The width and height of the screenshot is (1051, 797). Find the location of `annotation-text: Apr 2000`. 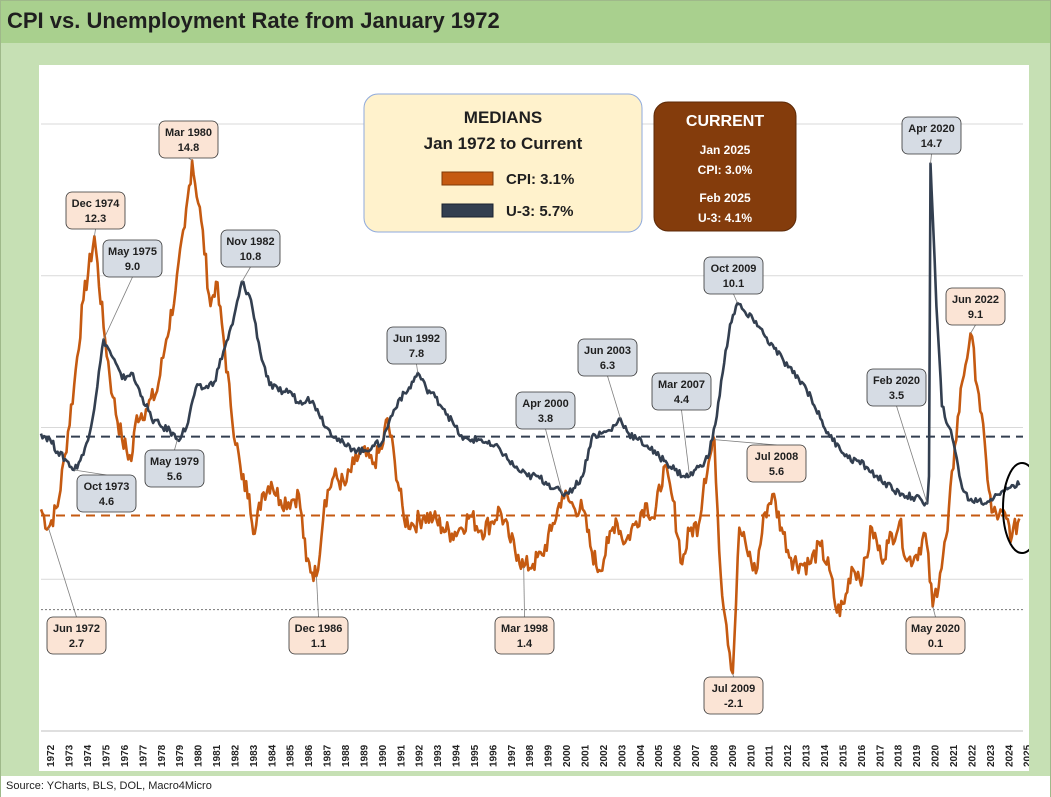

annotation-text: Apr 2000 is located at coordinates (545, 404).